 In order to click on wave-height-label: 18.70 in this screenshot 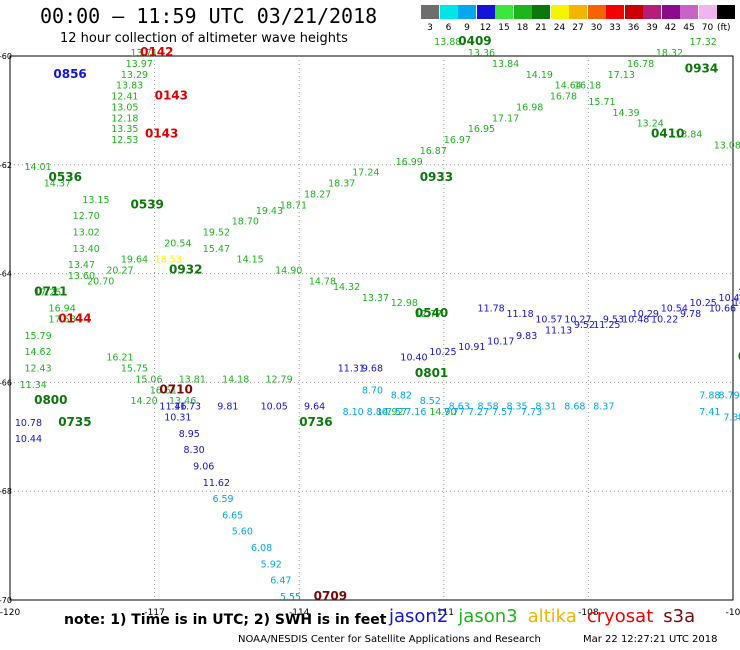, I will do `click(245, 222)`.